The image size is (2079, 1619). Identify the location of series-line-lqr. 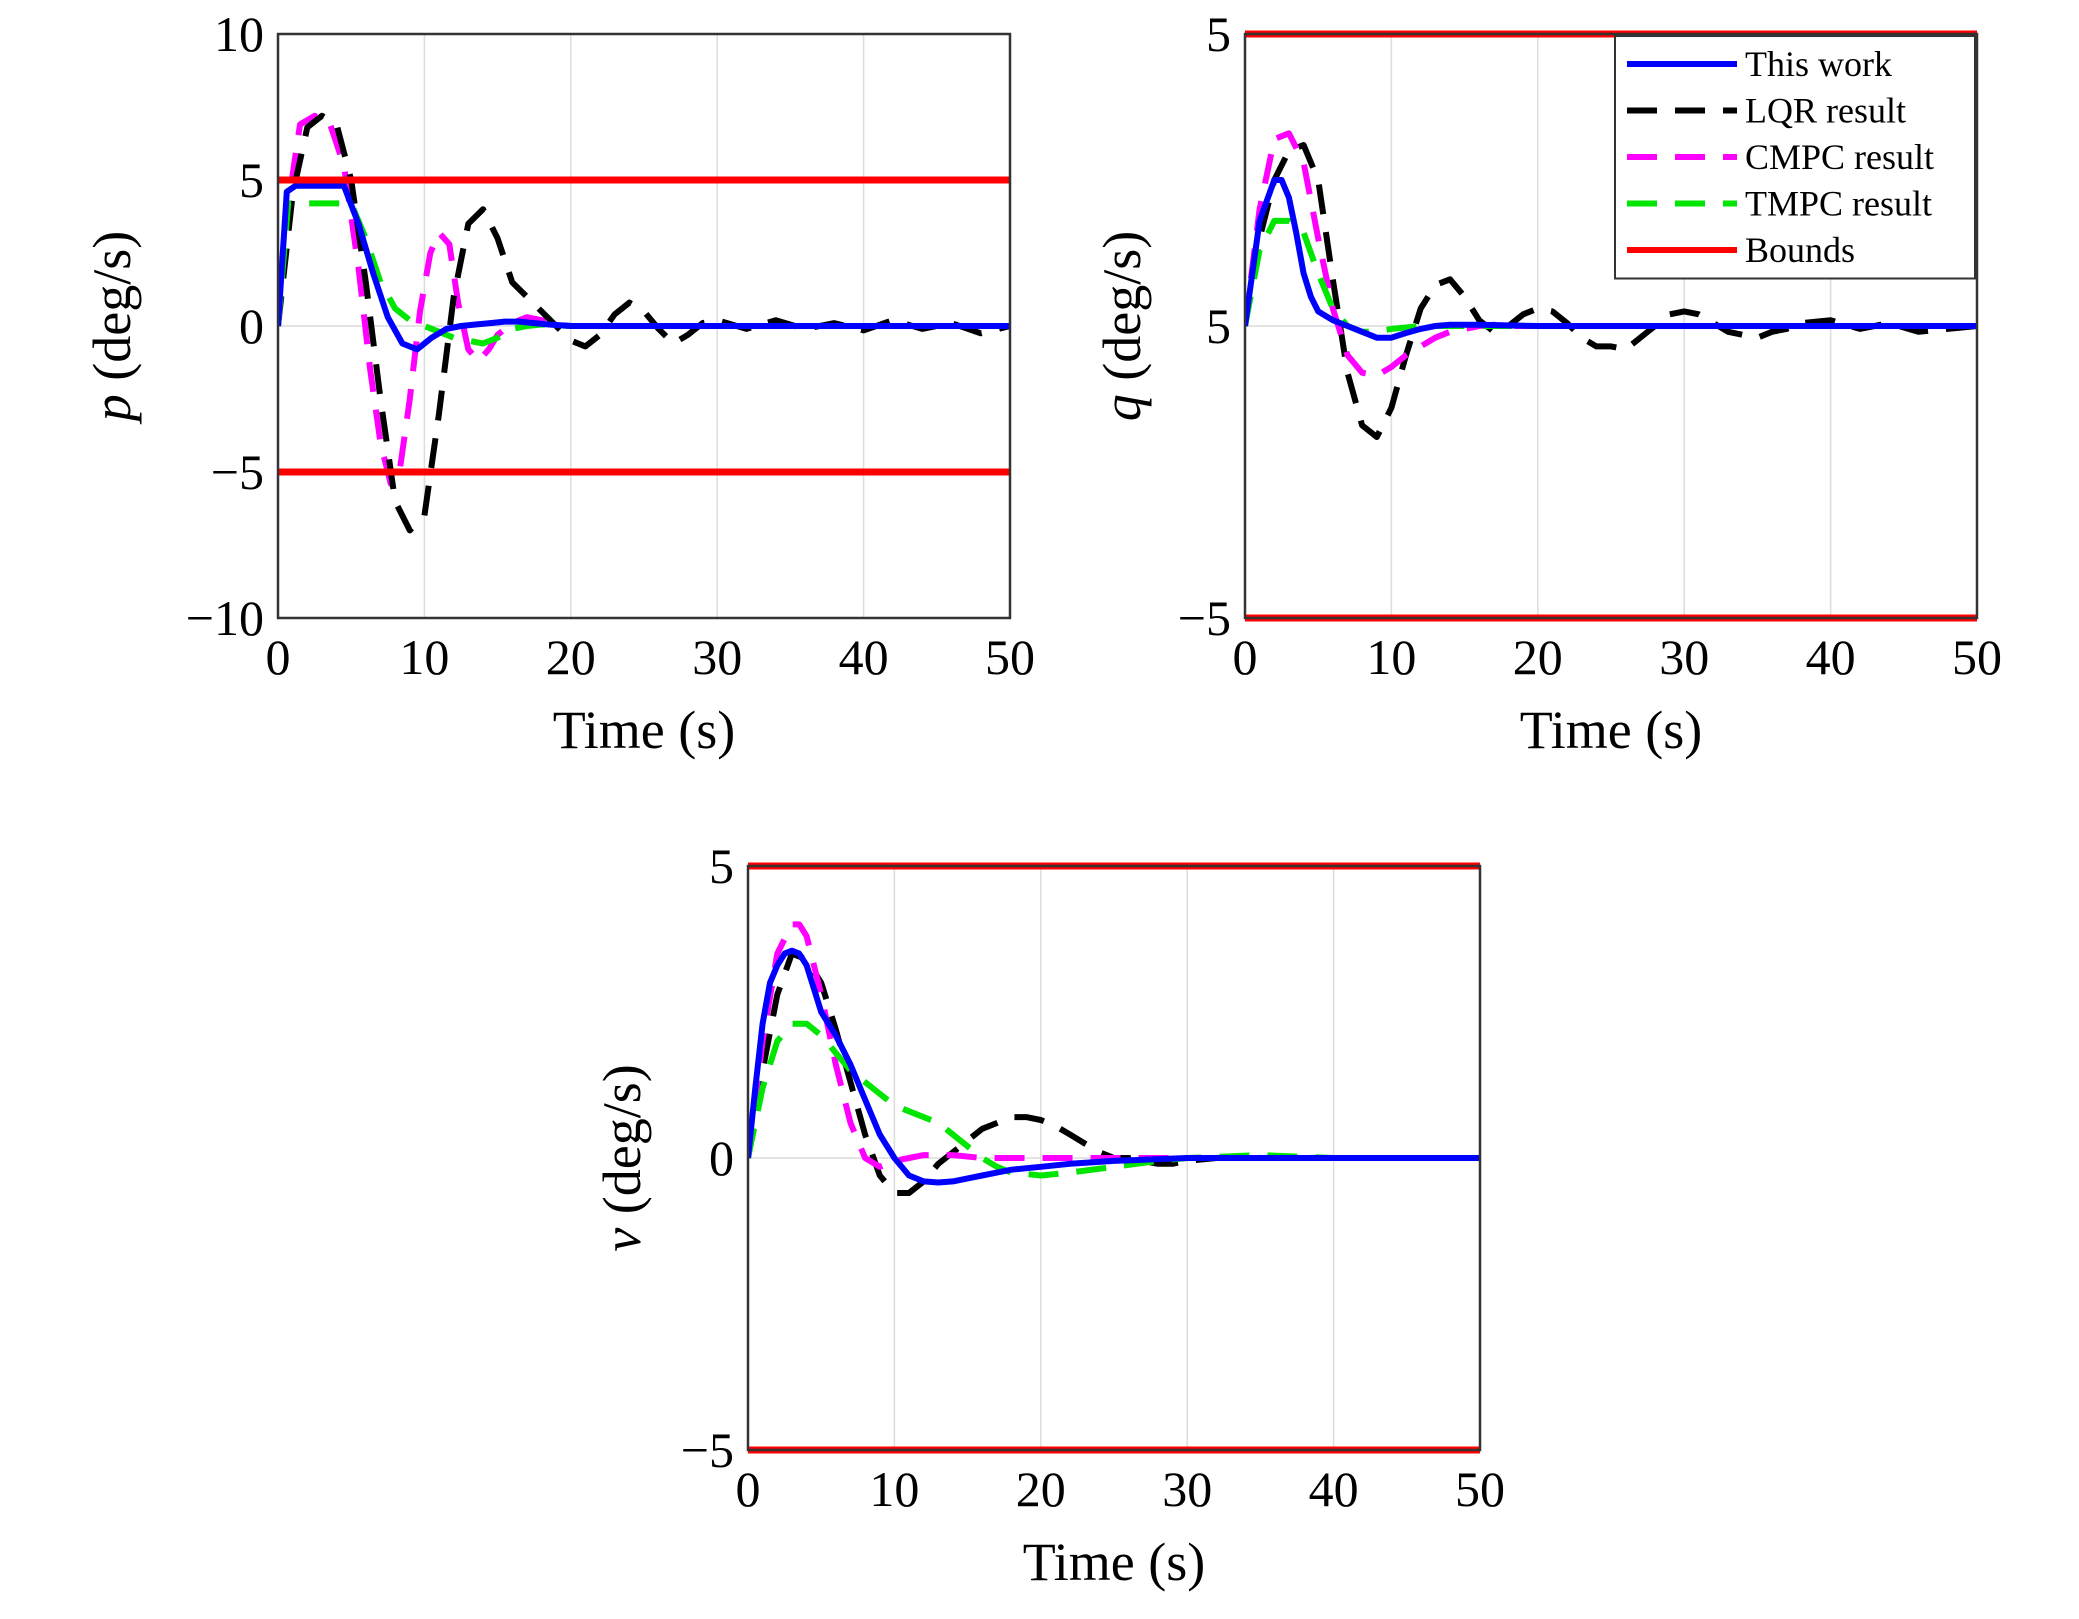
(1114, 1073).